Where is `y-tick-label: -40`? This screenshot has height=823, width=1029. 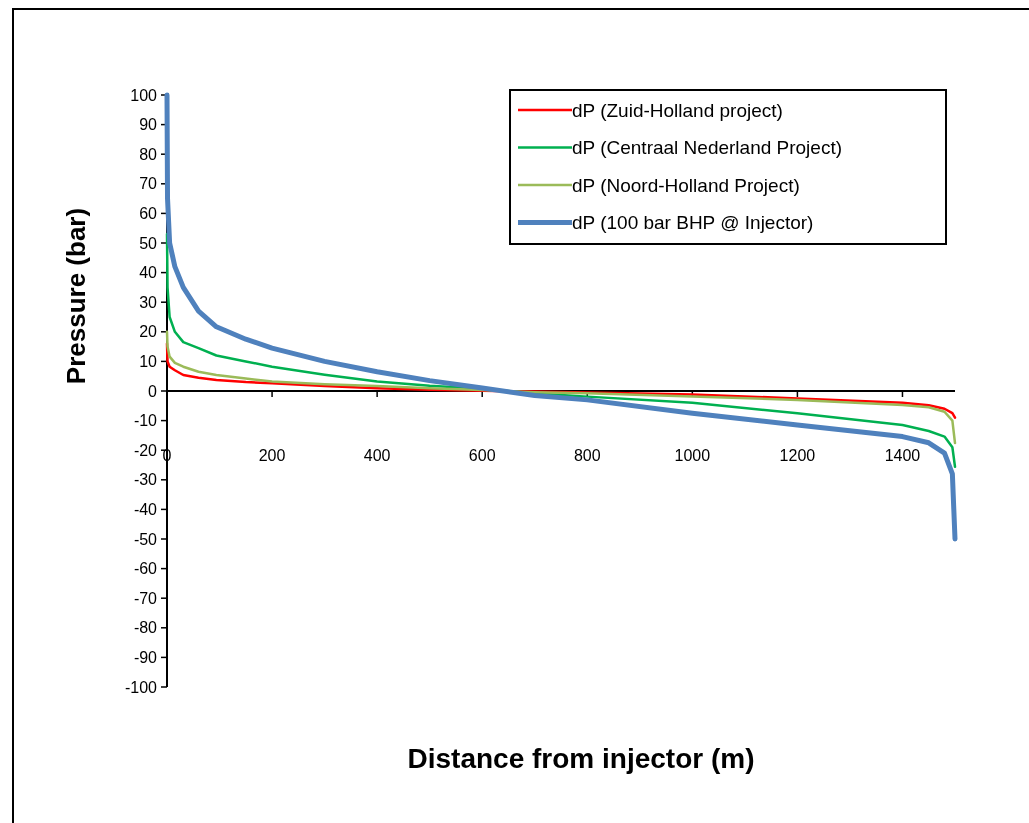 y-tick-label: -40 is located at coordinates (145, 509).